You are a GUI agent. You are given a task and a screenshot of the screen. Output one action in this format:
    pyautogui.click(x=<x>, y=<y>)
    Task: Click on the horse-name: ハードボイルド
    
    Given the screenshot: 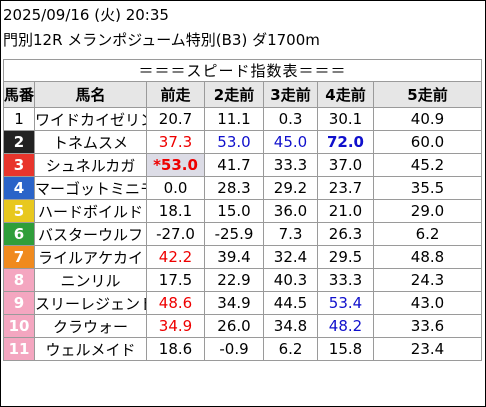 What is the action you would take?
    pyautogui.click(x=90, y=211)
    